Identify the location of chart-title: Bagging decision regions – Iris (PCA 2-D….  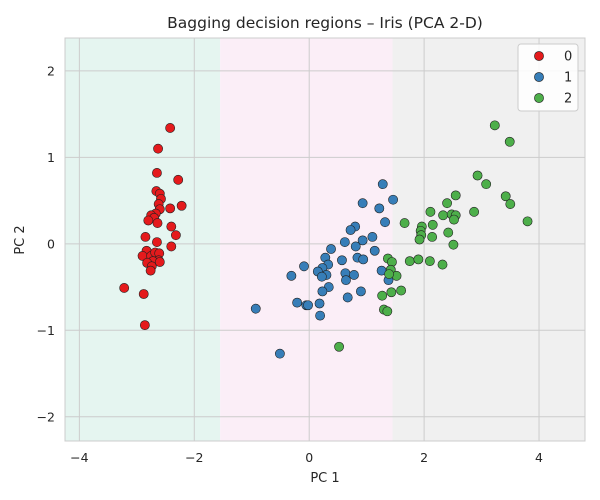
(325, 23).